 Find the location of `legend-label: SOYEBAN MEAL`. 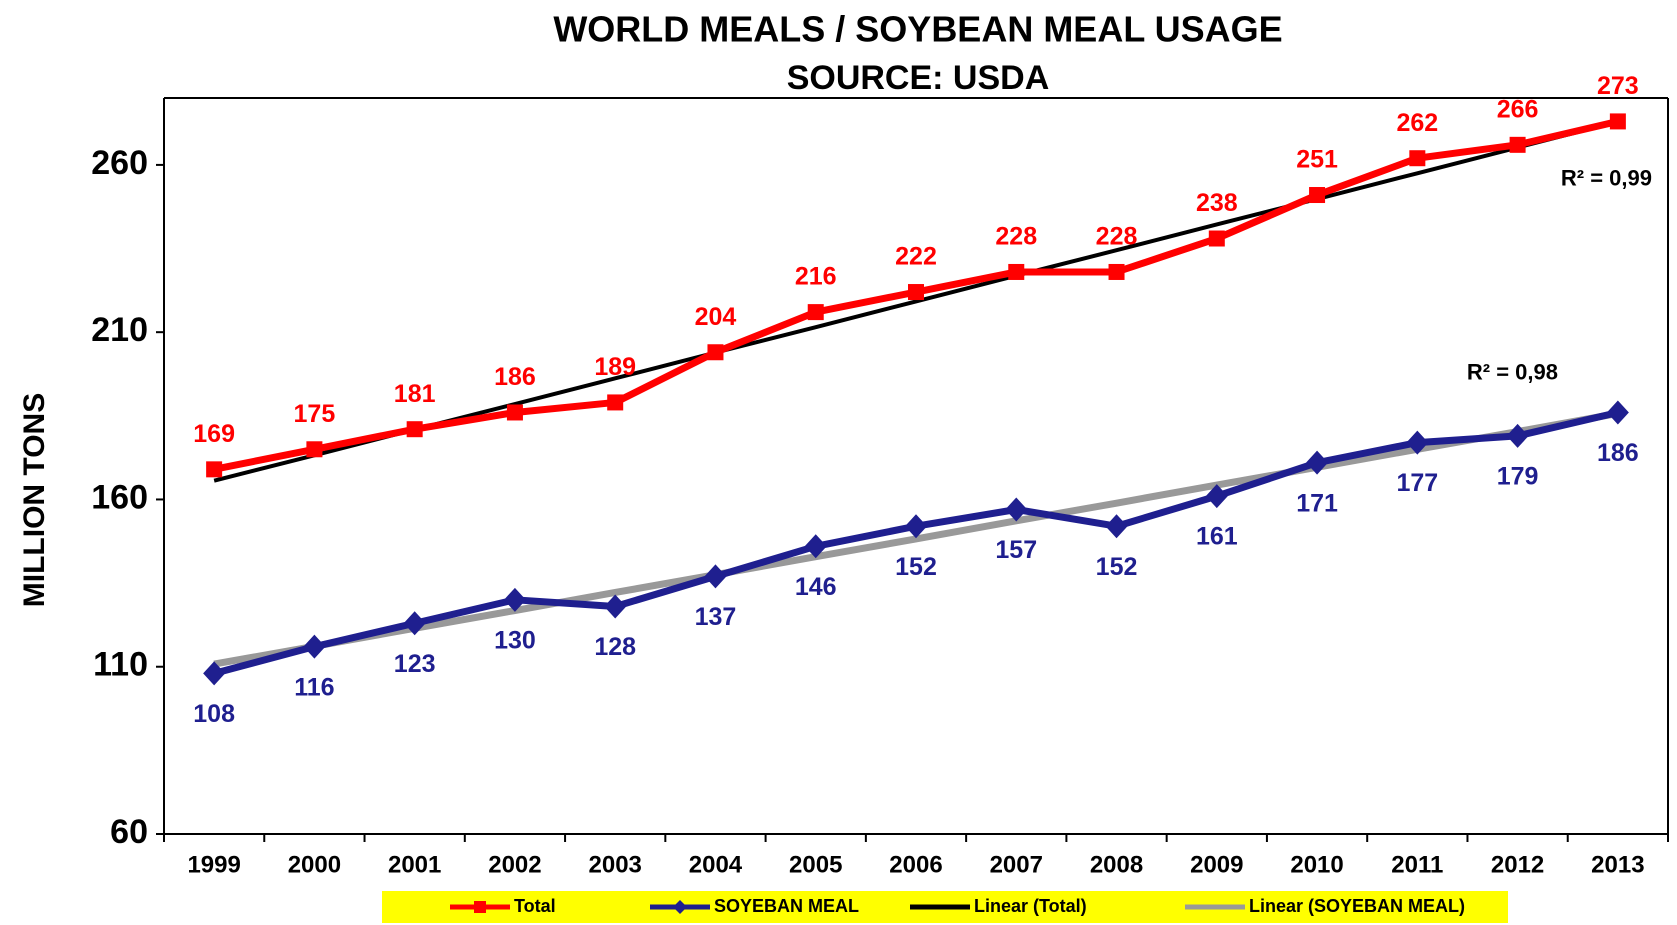

legend-label: SOYEBAN MEAL is located at coordinates (786, 906).